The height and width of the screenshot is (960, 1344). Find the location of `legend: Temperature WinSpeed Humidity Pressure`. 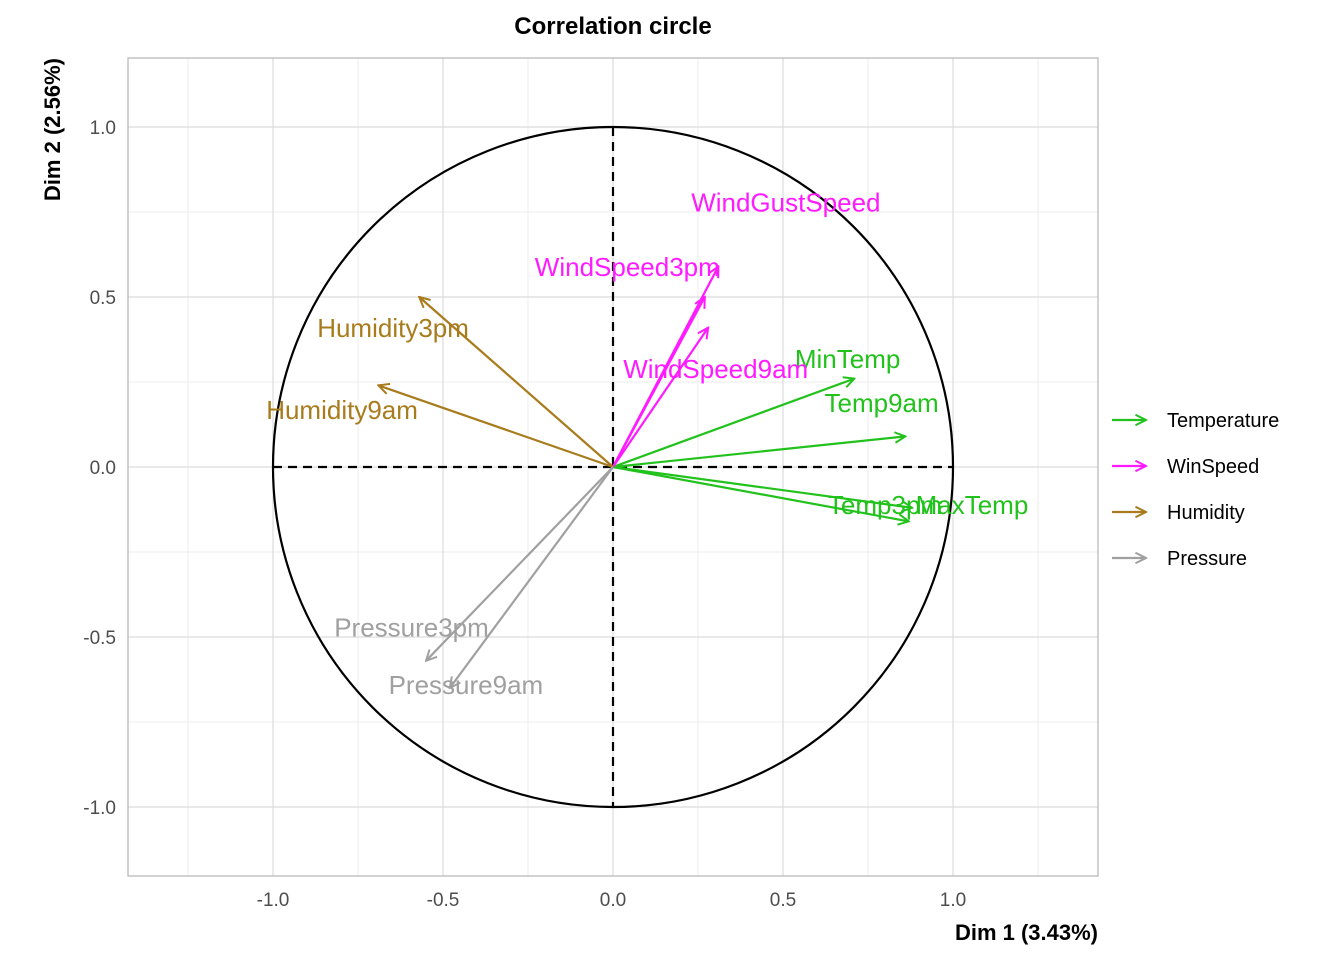

legend: Temperature WinSpeed Humidity Pressure is located at coordinates (1195, 490).